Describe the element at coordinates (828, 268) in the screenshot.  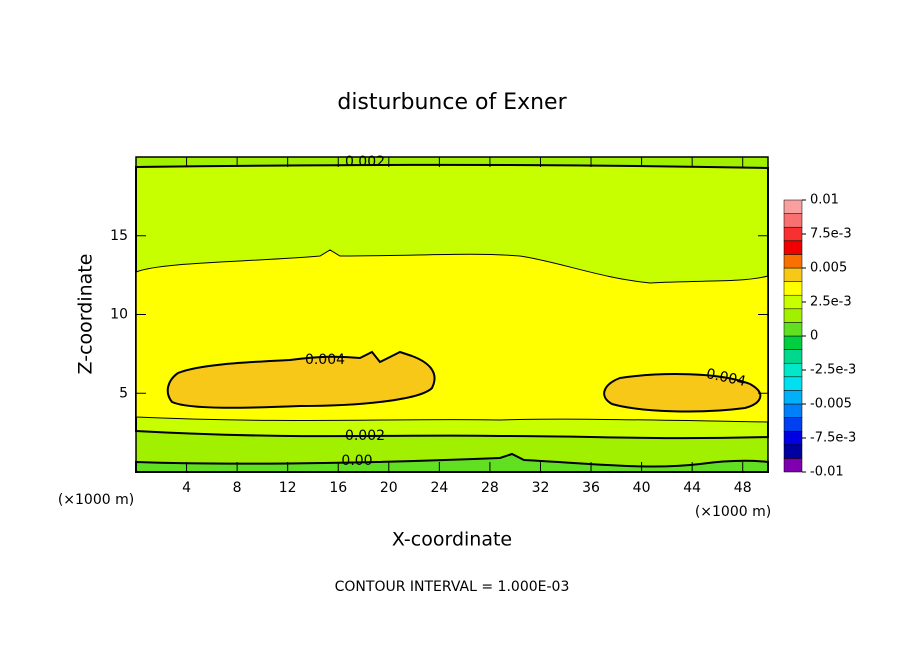
I see `colorbar-tick-label: 0.005` at that location.